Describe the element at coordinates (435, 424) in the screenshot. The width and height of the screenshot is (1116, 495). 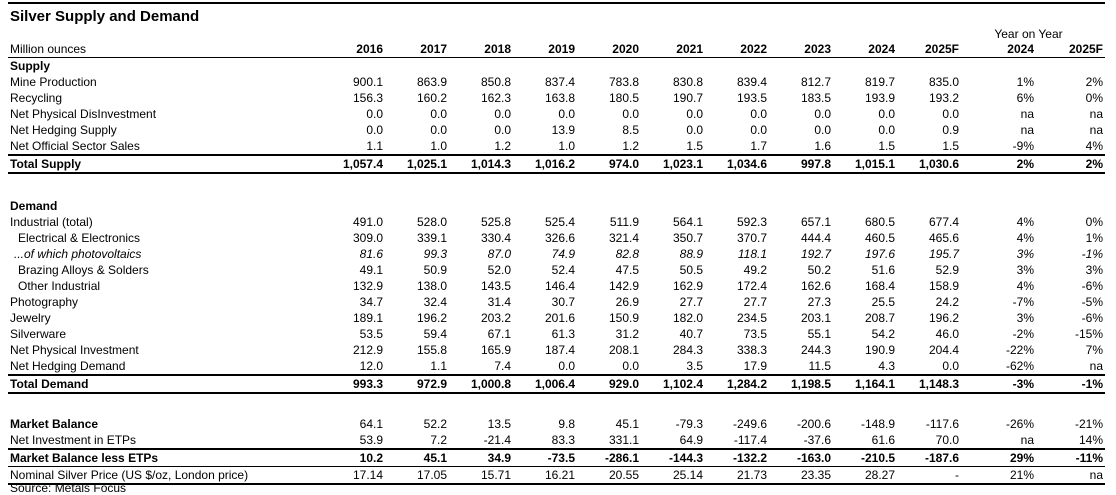
I see `value-cell: 52.2` at that location.